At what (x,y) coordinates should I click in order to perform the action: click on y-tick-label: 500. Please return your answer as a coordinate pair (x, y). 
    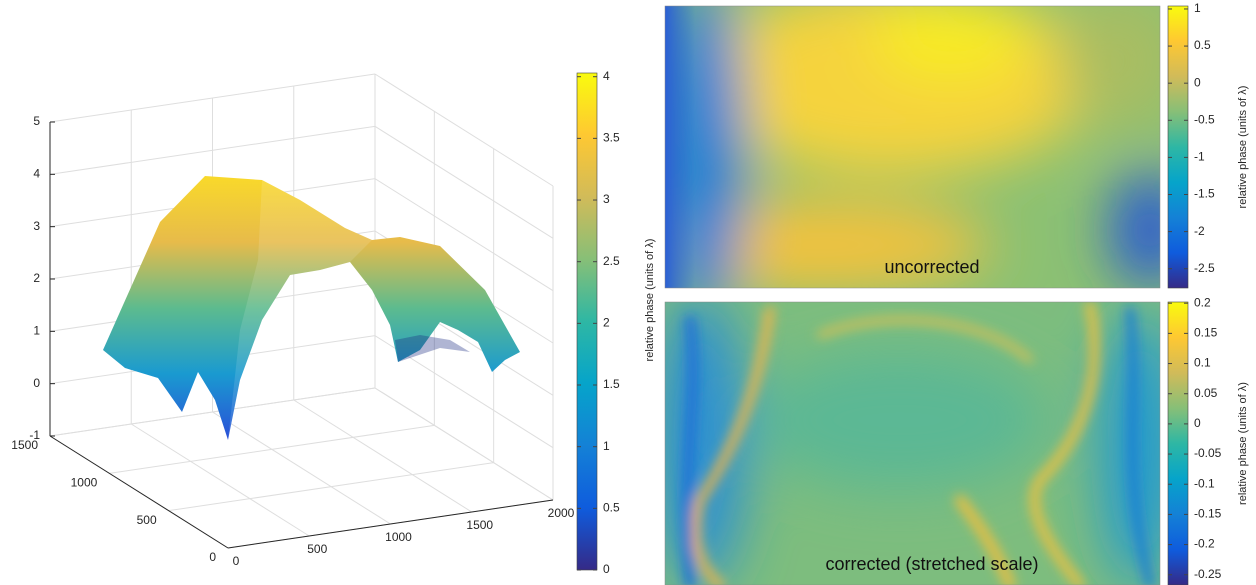
    Looking at the image, I should click on (147, 520).